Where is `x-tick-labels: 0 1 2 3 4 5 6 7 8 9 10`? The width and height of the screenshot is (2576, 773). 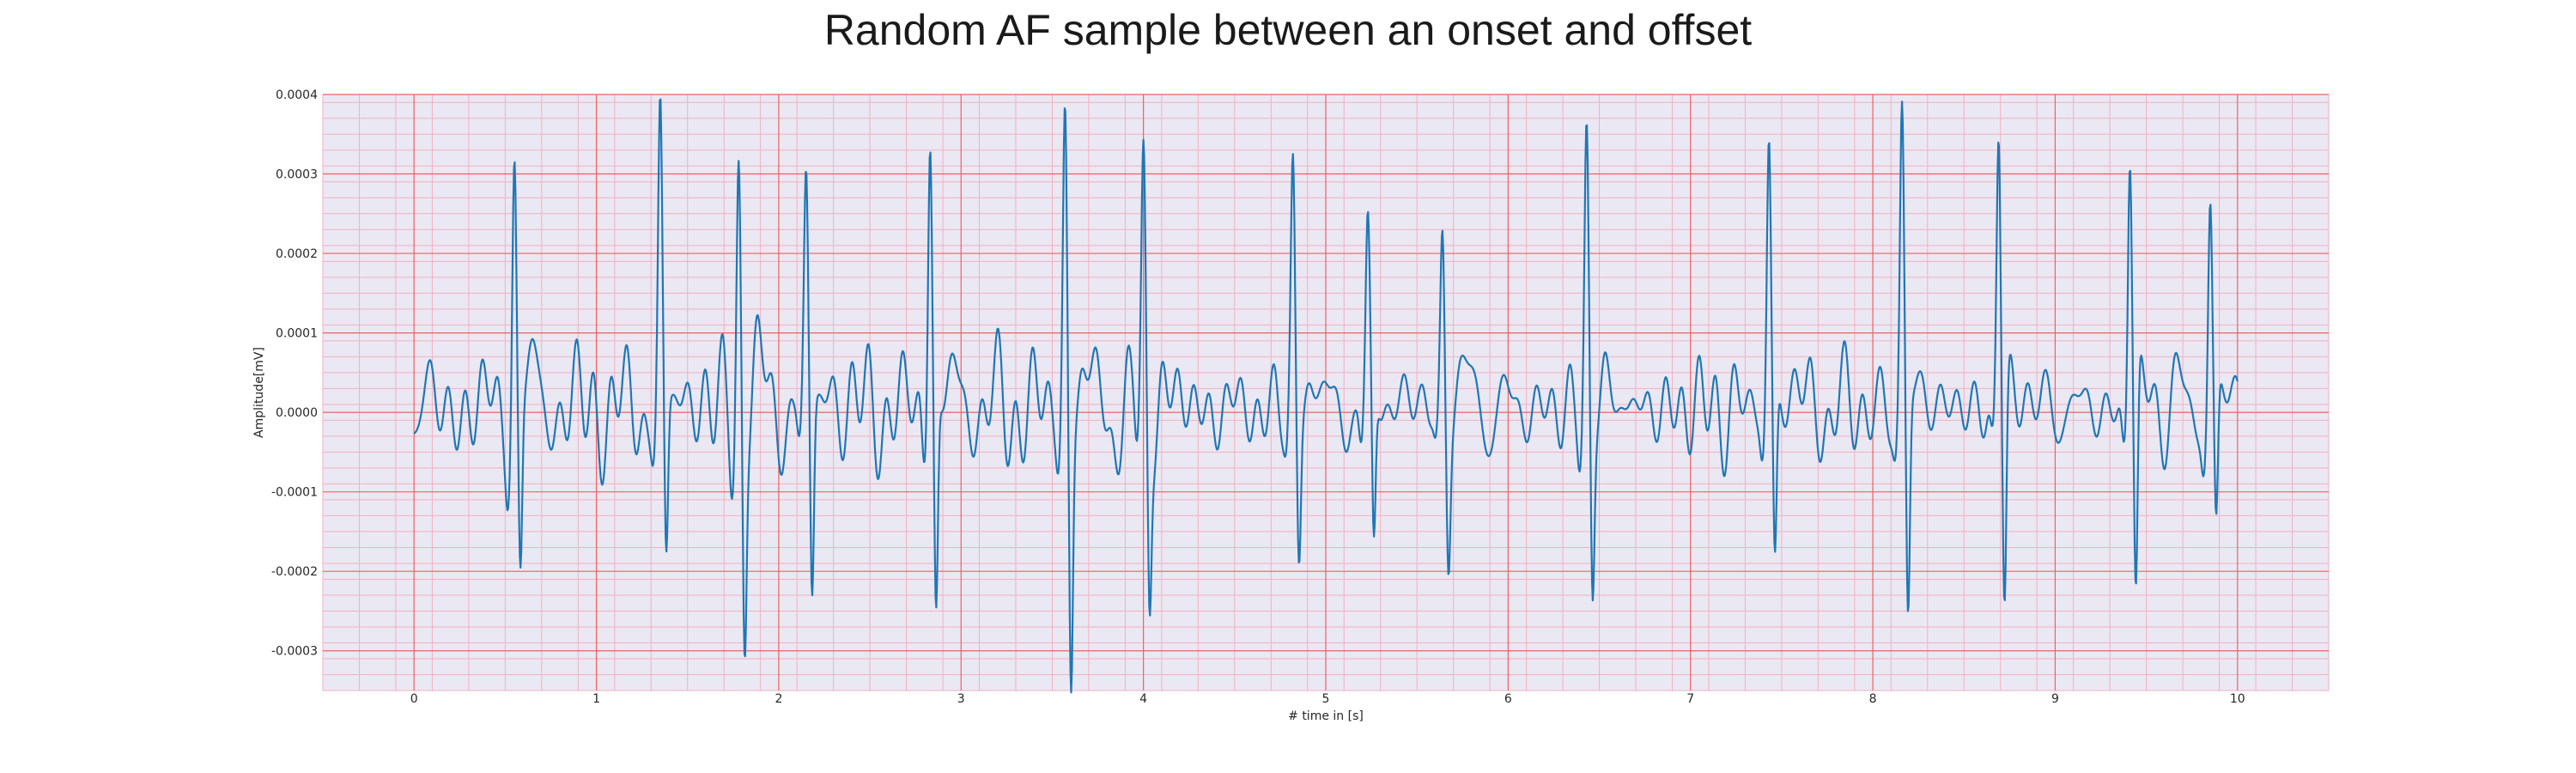 x-tick-labels: 0 1 2 3 4 5 6 7 8 9 10 is located at coordinates (1327, 699).